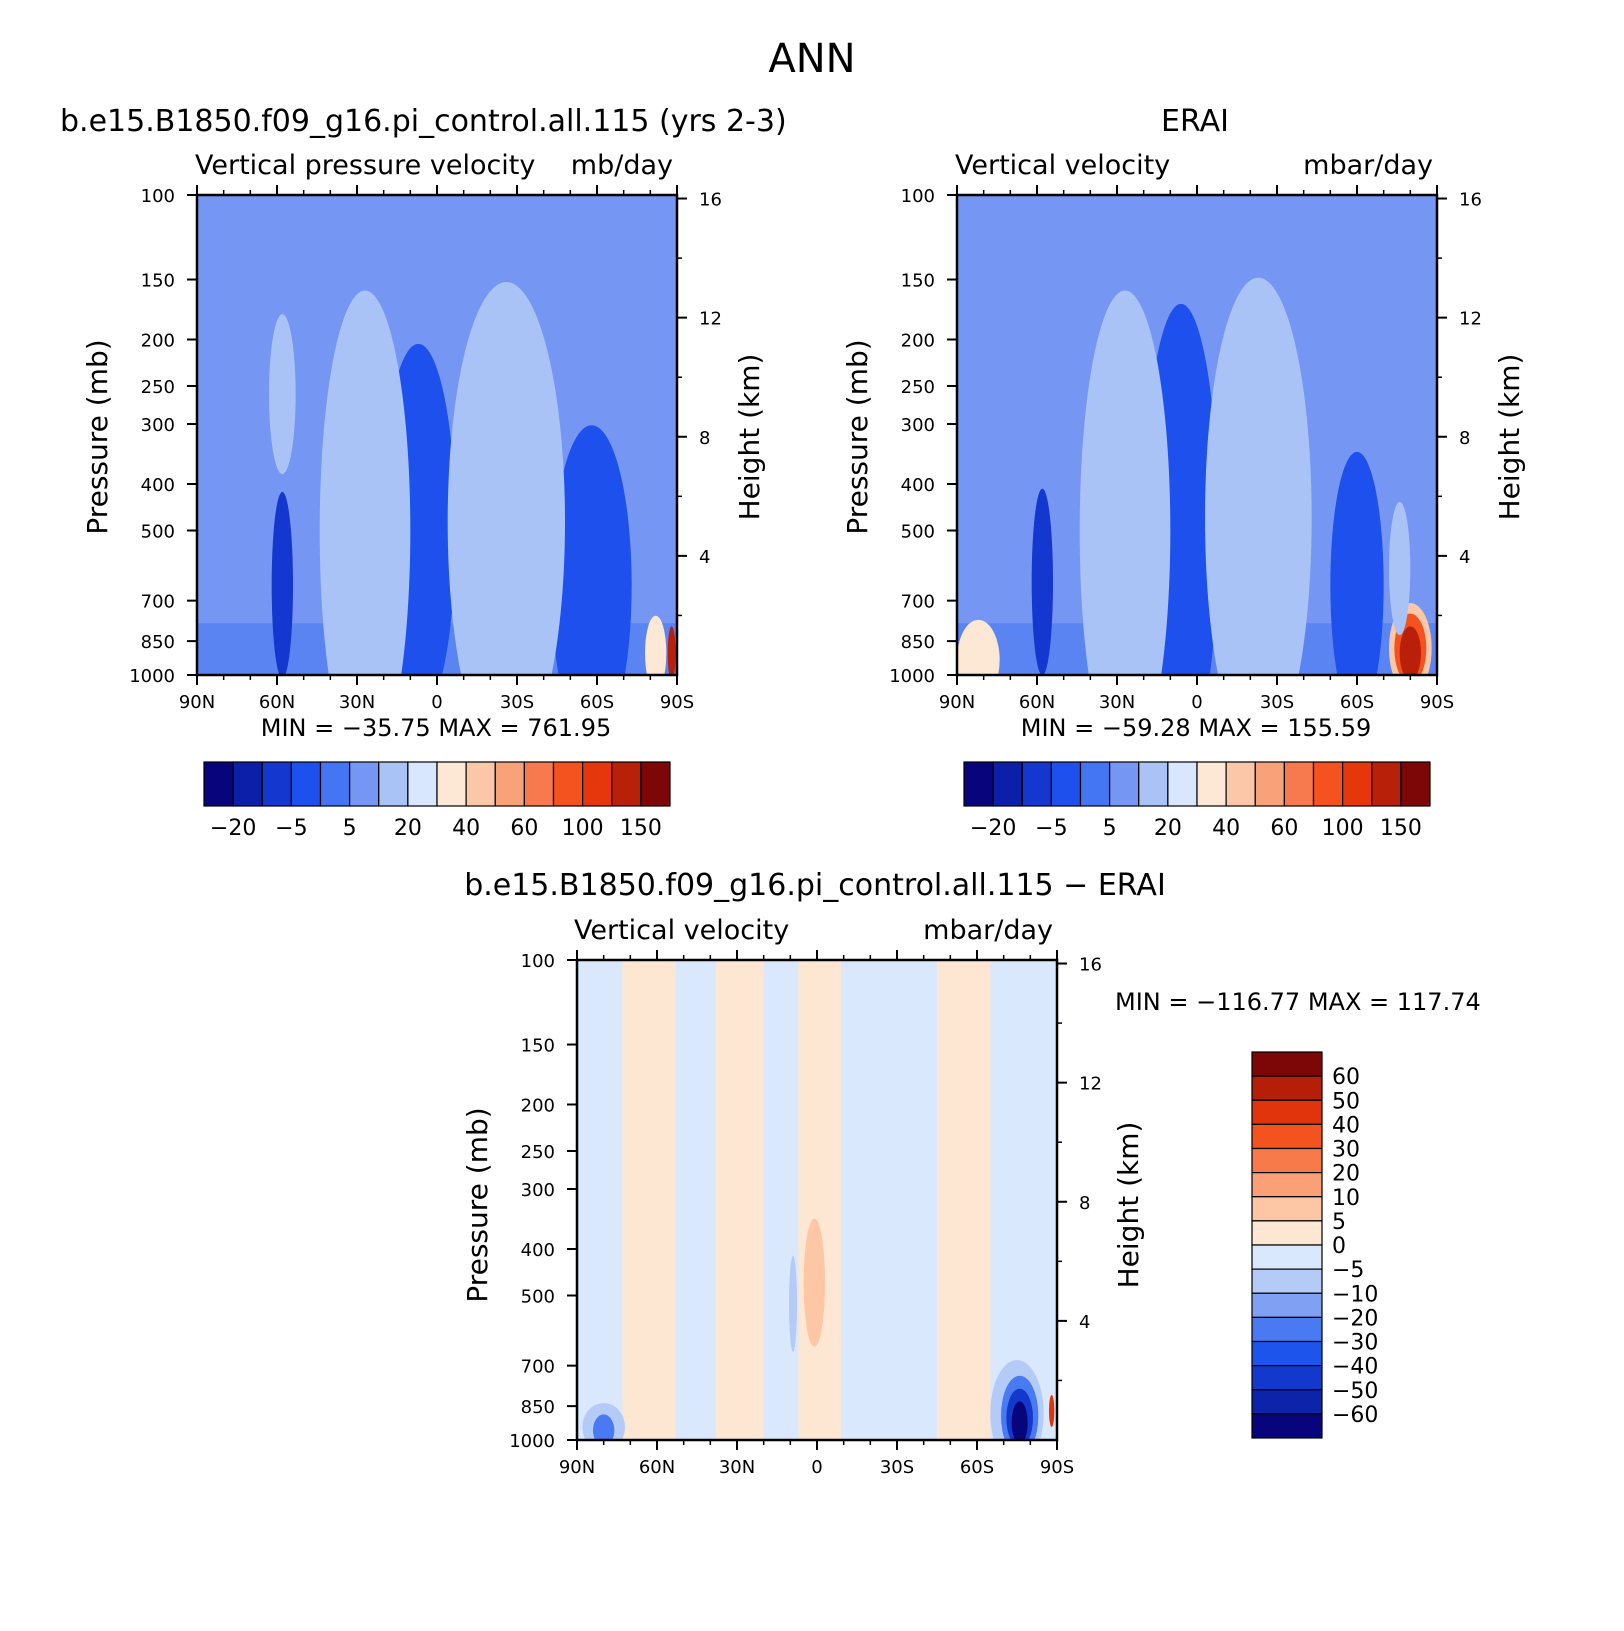 The width and height of the screenshot is (1624, 1631). What do you see at coordinates (437, 435) in the screenshot?
I see `panel-model-field` at bounding box center [437, 435].